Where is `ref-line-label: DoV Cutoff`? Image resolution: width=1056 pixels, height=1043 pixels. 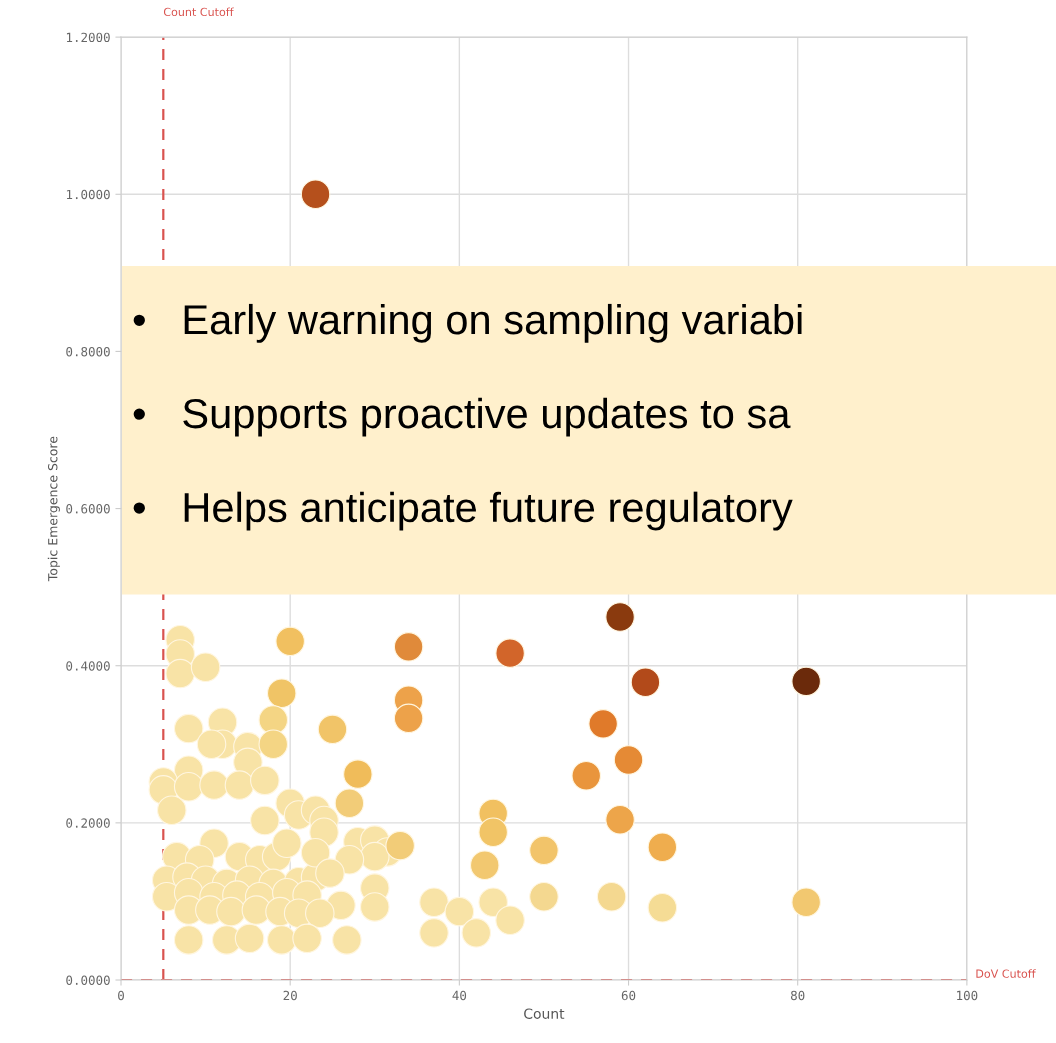 ref-line-label: DoV Cutoff is located at coordinates (1006, 973).